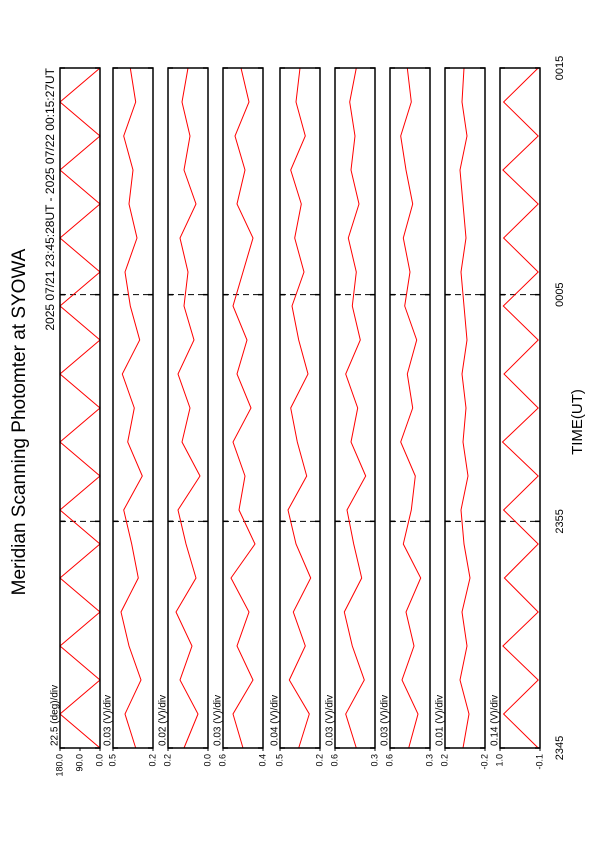 The image size is (595, 842). Describe the element at coordinates (163, 720) in the screenshot. I see `panel-annotation: 0.02 (V)/div` at that location.